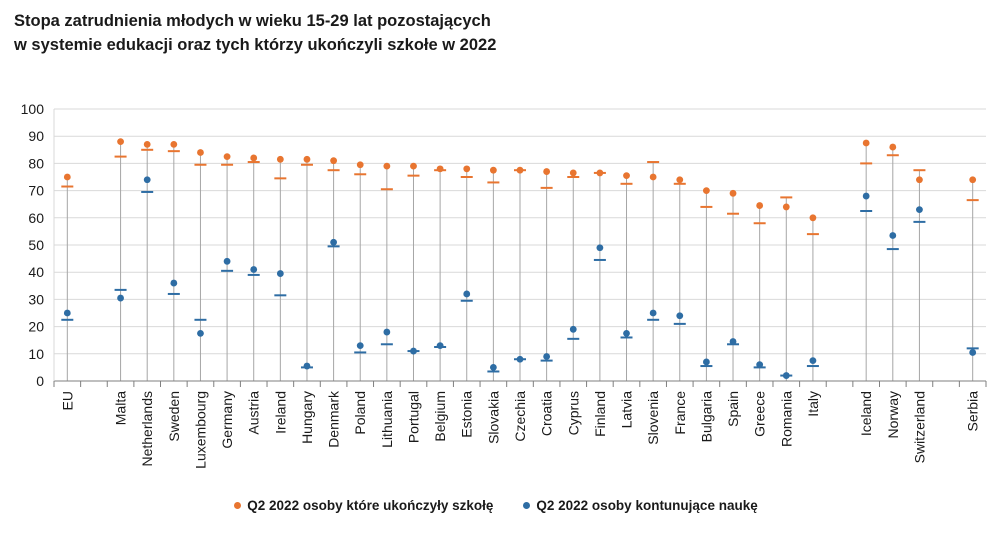  Describe the element at coordinates (680, 413) in the screenshot. I see `x-tick-label: France` at that location.